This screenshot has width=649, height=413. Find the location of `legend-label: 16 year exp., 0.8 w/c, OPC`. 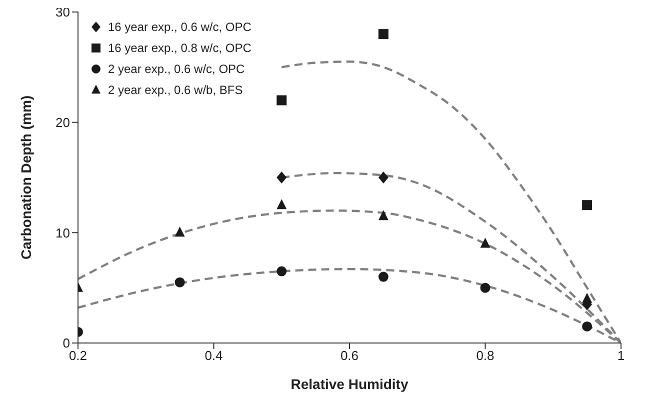

legend-label: 16 year exp., 0.8 w/c, OPC is located at coordinates (180, 48).